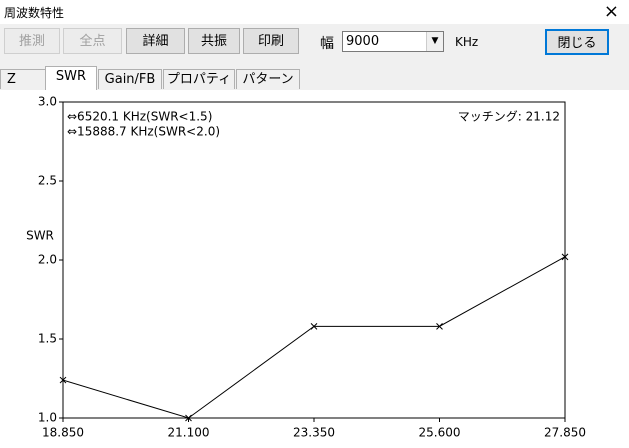 The image size is (629, 448). What do you see at coordinates (268, 79) in the screenshot?
I see `tab: パターン` at bounding box center [268, 79].